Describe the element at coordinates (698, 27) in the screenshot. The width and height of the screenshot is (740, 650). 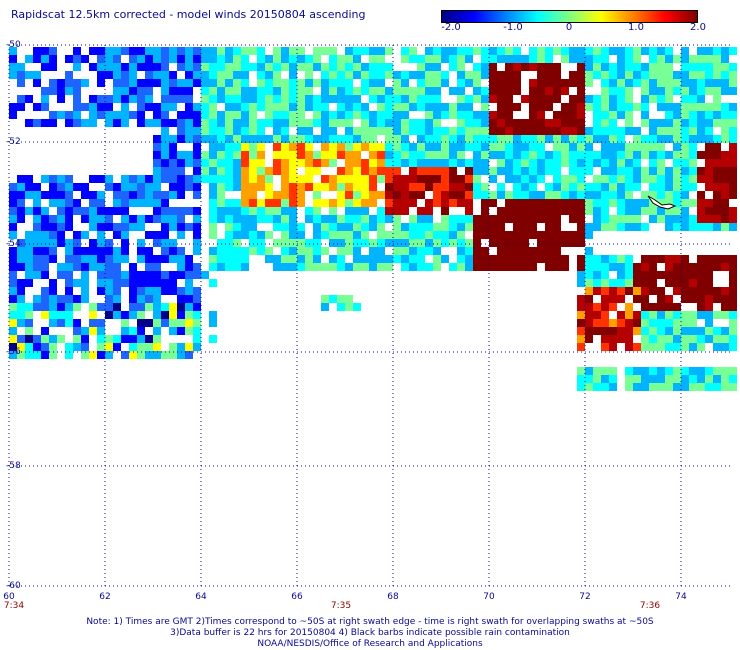
I see `colorbar-tick: 2.0` at that location.